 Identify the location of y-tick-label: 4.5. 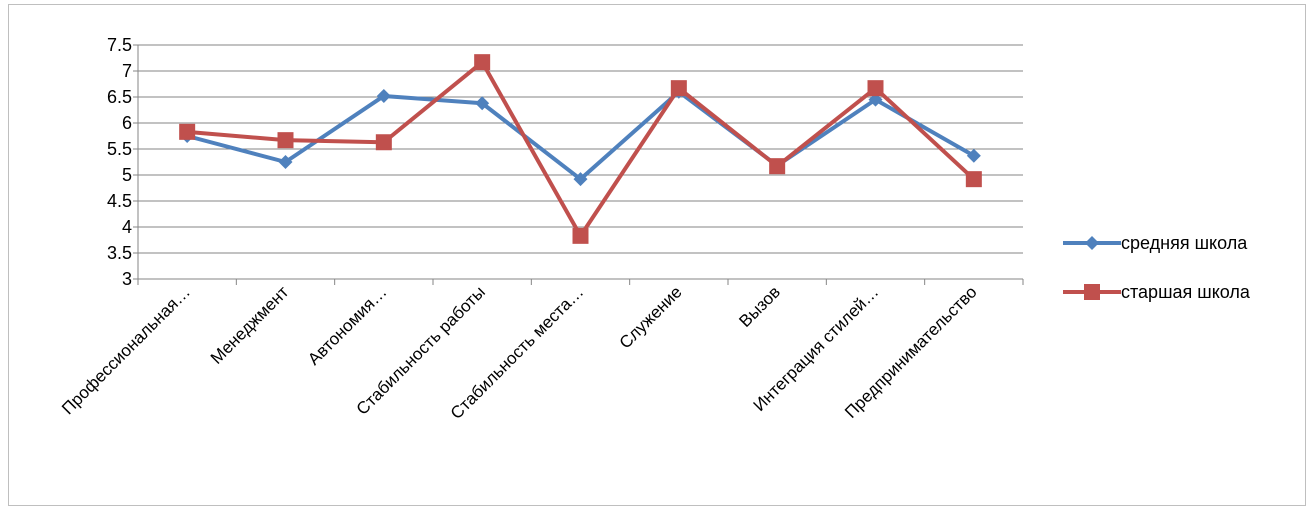
(119, 201).